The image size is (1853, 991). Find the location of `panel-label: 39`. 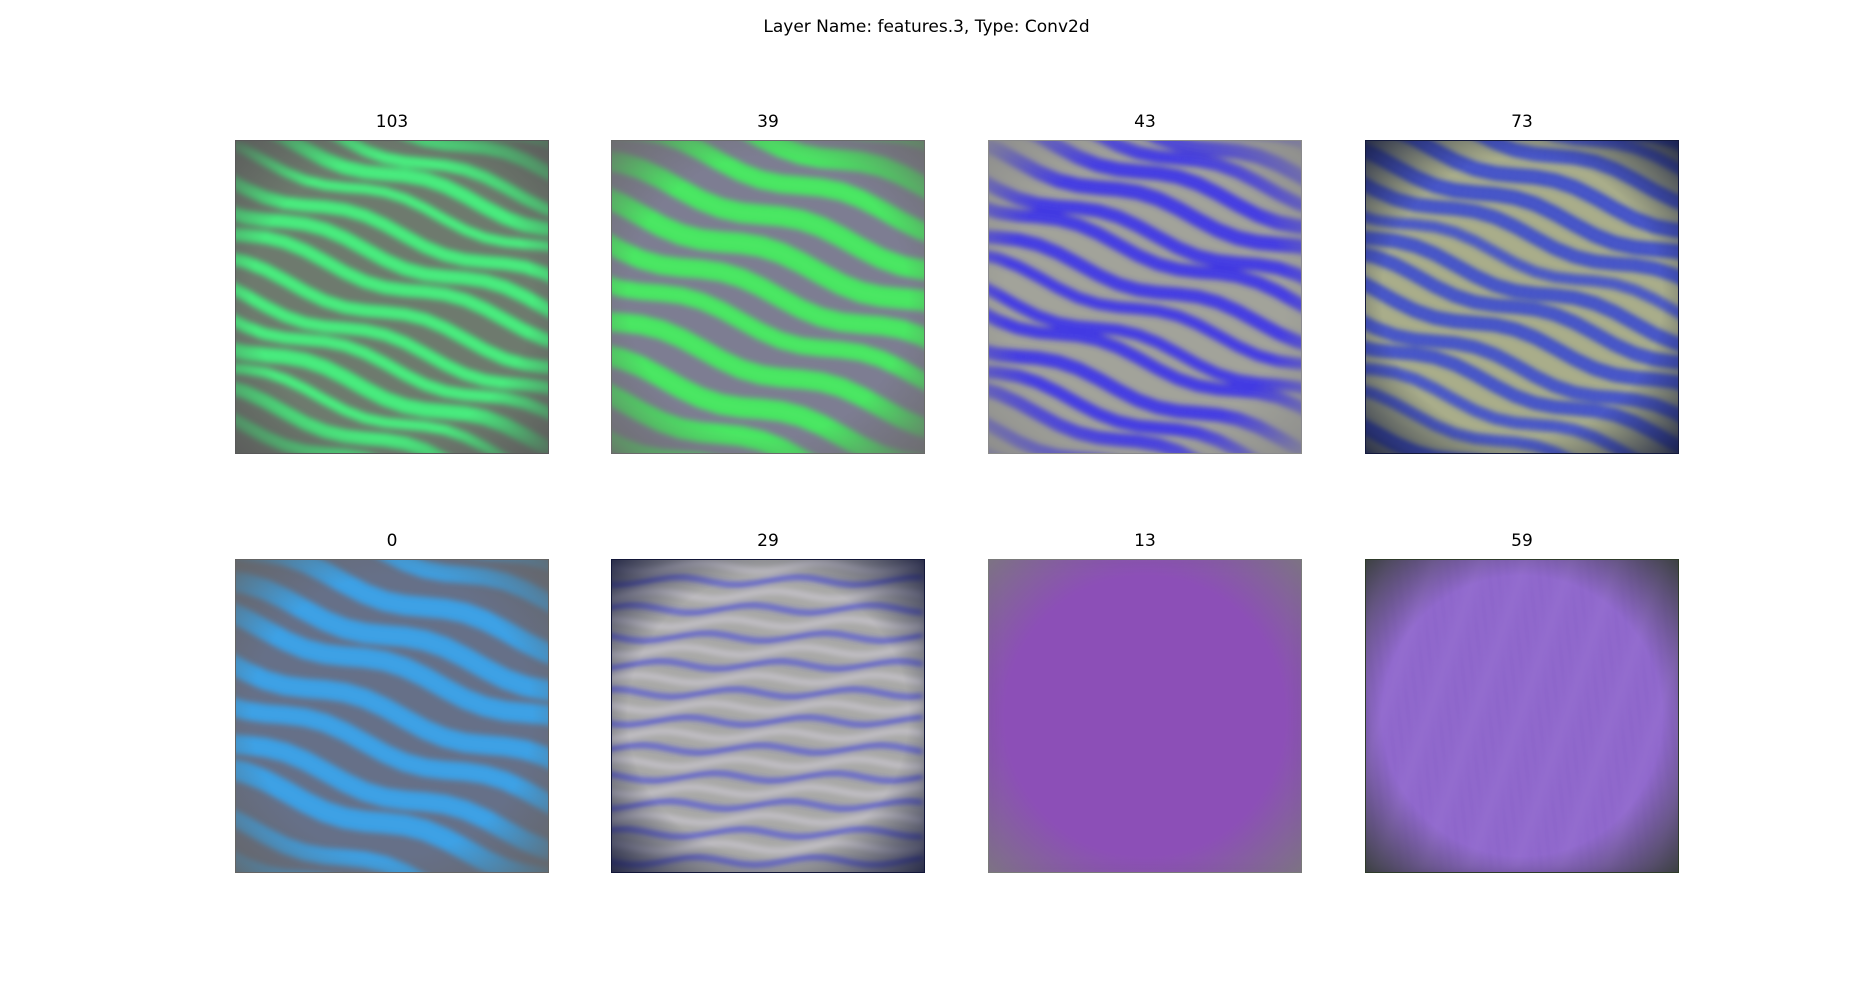

panel-label: 39 is located at coordinates (768, 122).